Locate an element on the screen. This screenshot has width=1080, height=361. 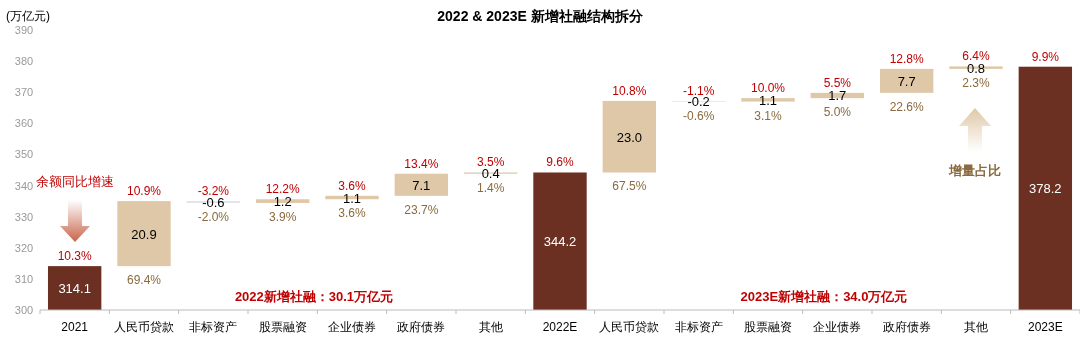
y-tick-label: 310 is located at coordinates (24, 278).